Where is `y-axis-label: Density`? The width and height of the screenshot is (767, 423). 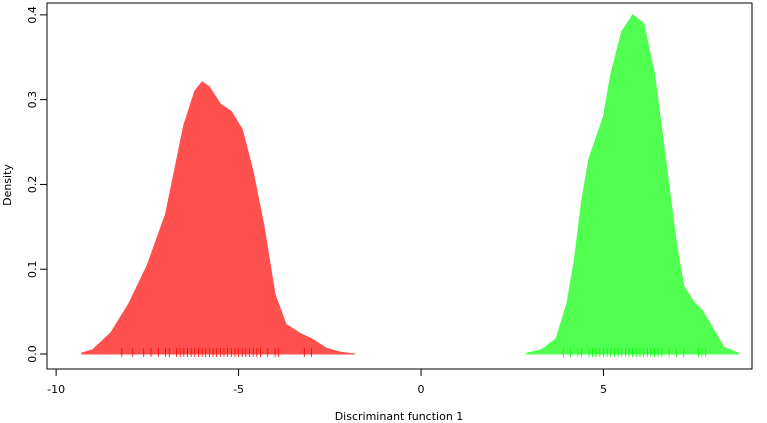 y-axis-label: Density is located at coordinates (7, 185).